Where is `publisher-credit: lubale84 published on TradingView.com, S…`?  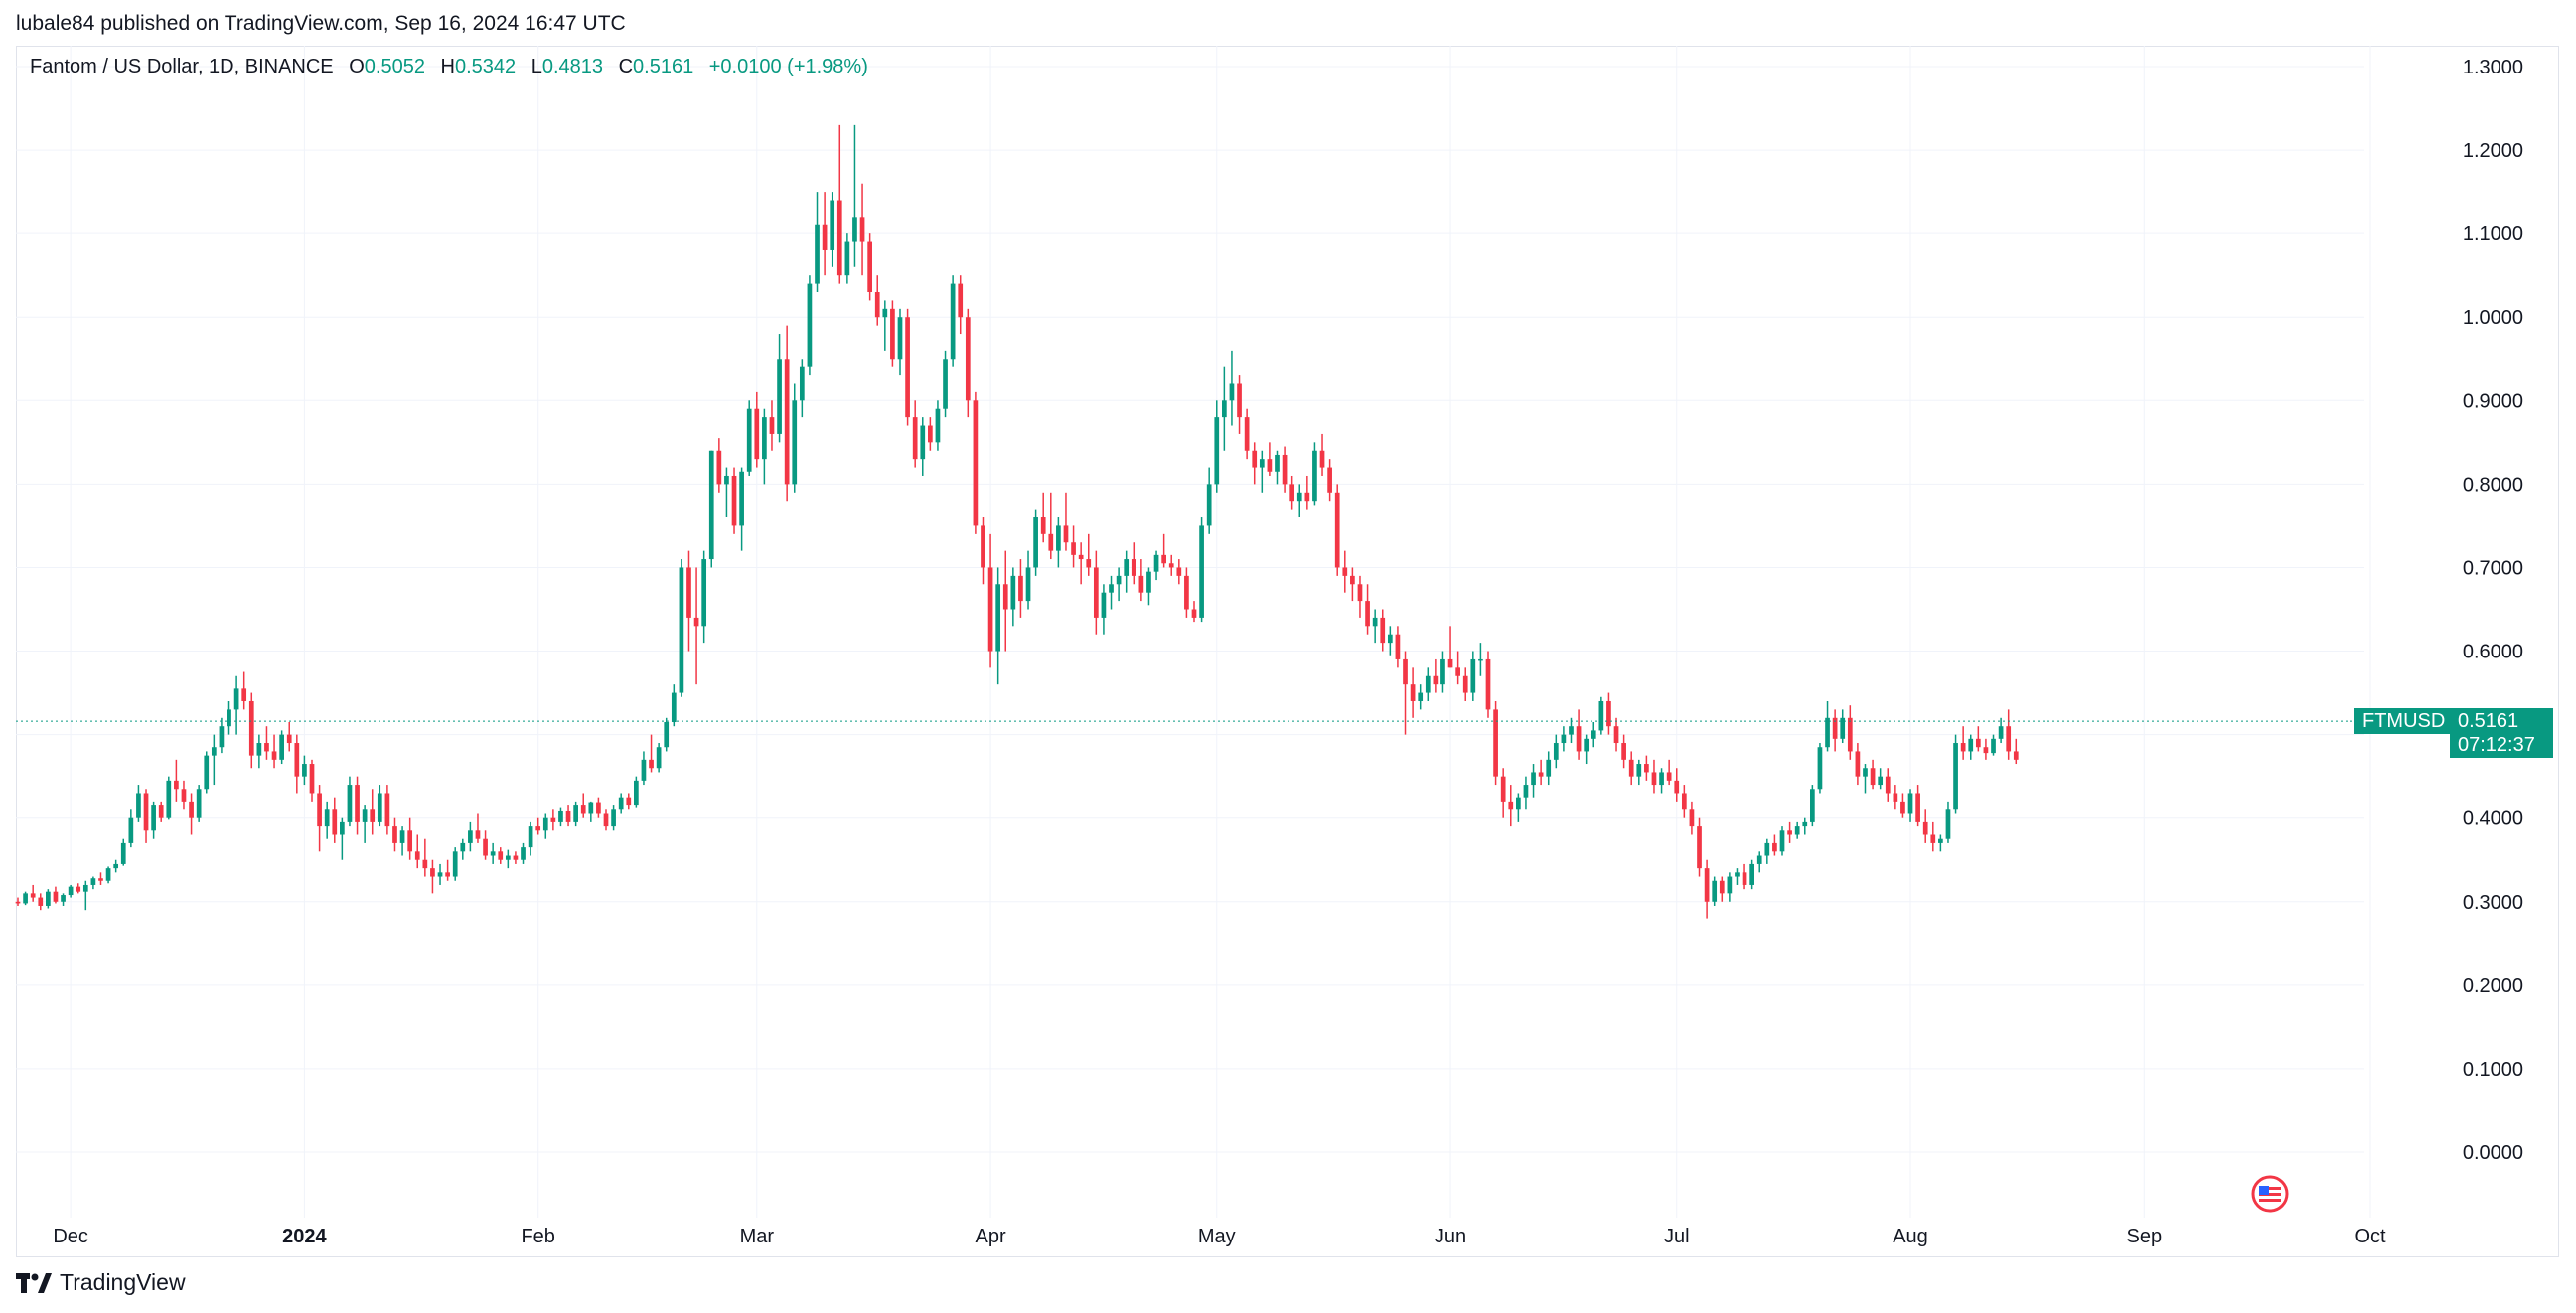
publisher-credit: lubale84 published on TradingView.com, S… is located at coordinates (321, 23).